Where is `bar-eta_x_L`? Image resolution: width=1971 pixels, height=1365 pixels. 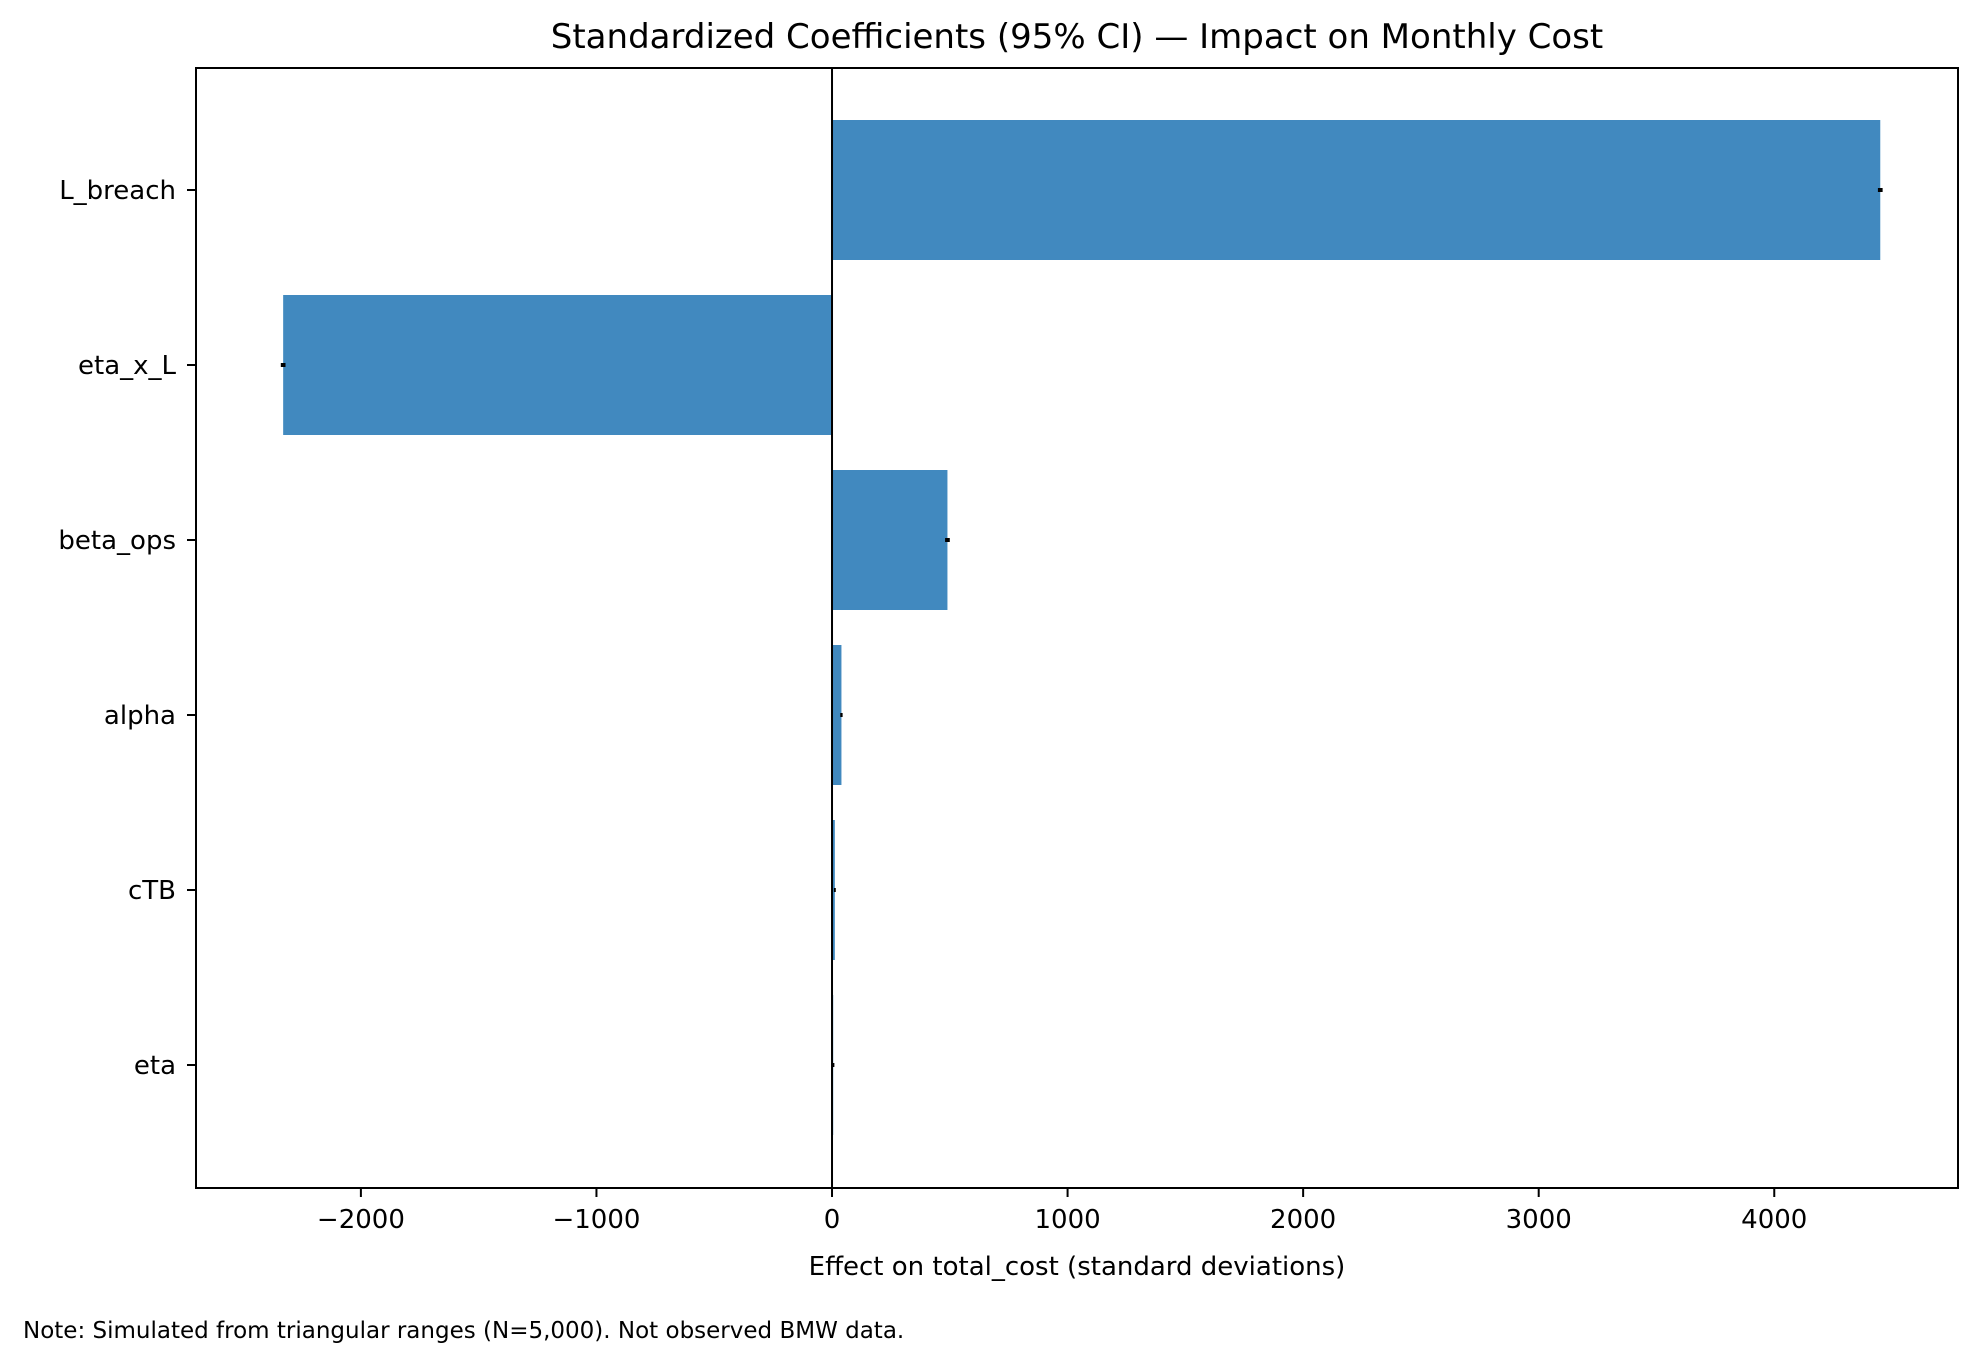 bar-eta_x_L is located at coordinates (558, 365).